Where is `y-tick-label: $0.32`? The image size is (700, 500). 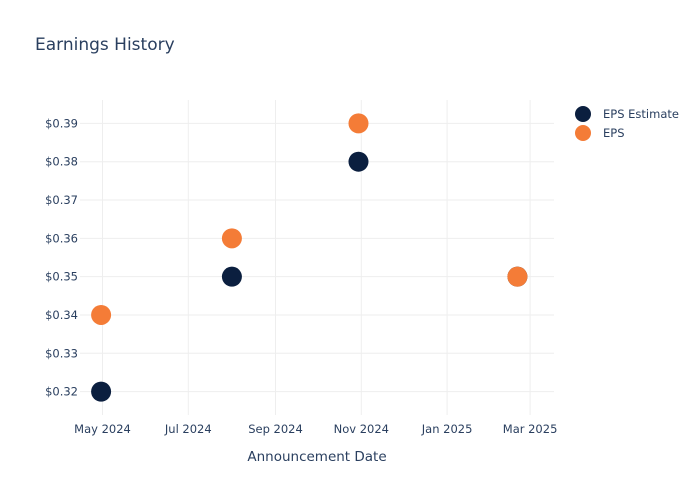 y-tick-label: $0.32 is located at coordinates (61, 392).